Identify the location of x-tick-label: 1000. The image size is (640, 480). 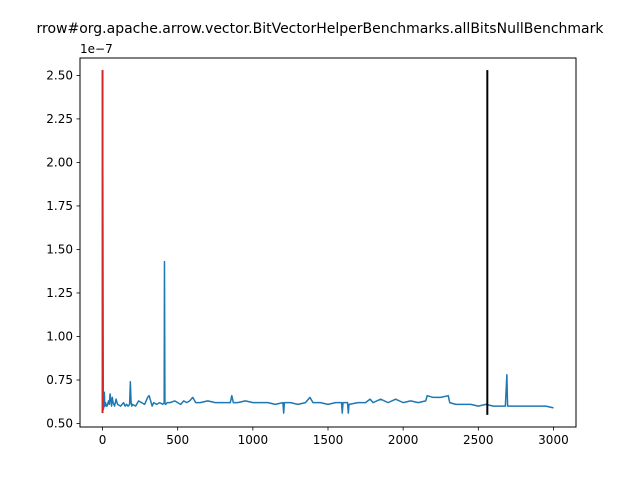
(253, 440).